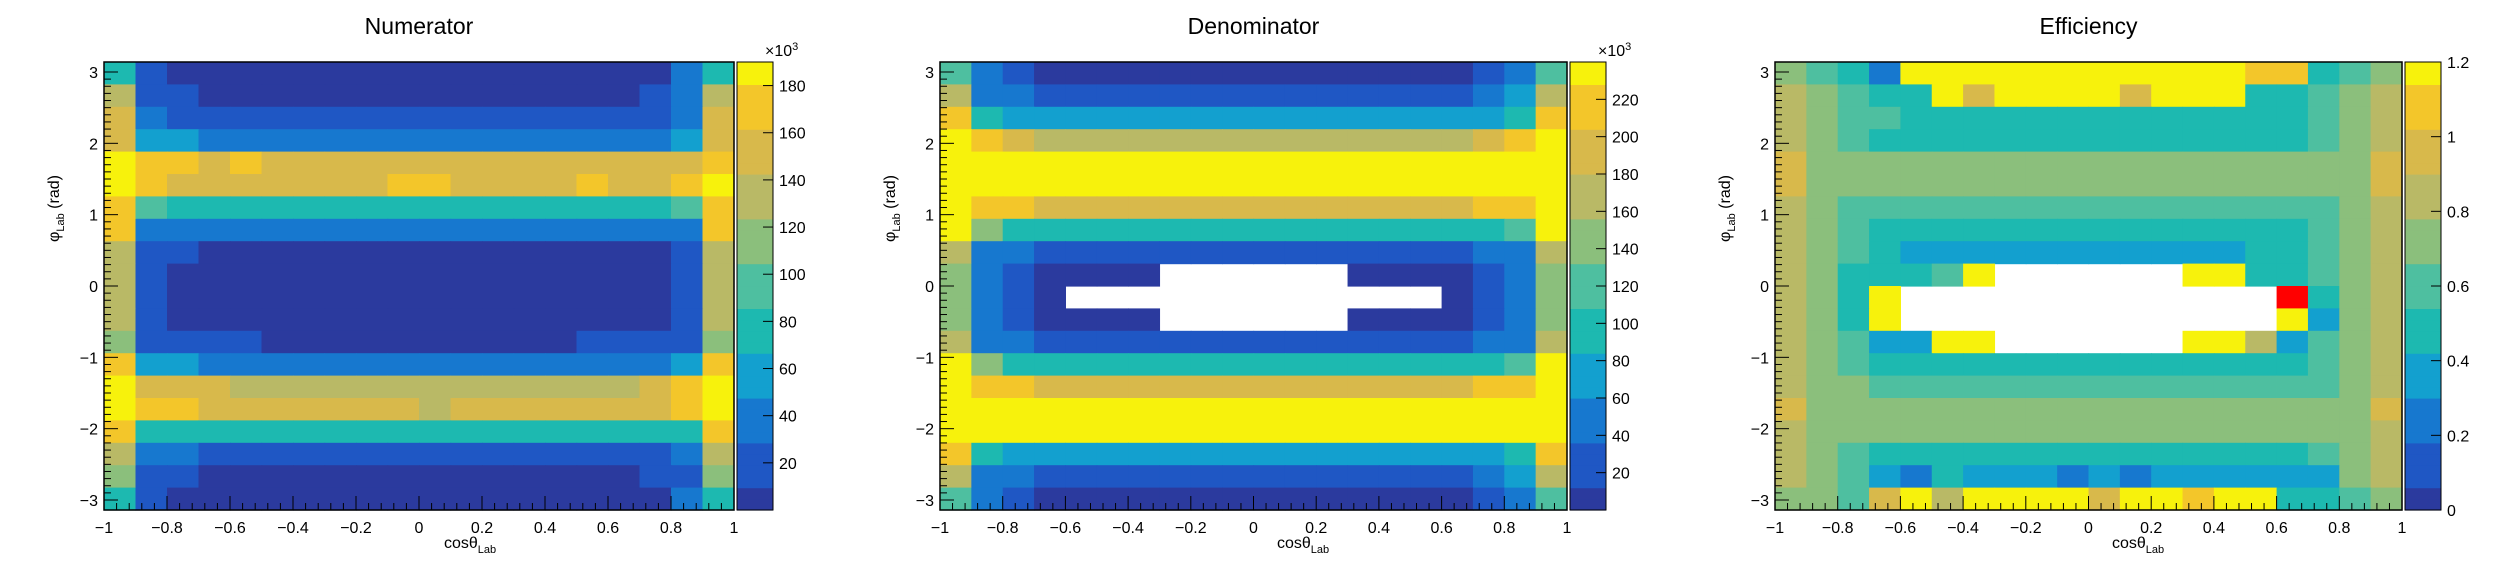  What do you see at coordinates (93, 73) in the screenshot?
I see `y-tick-label: 3` at bounding box center [93, 73].